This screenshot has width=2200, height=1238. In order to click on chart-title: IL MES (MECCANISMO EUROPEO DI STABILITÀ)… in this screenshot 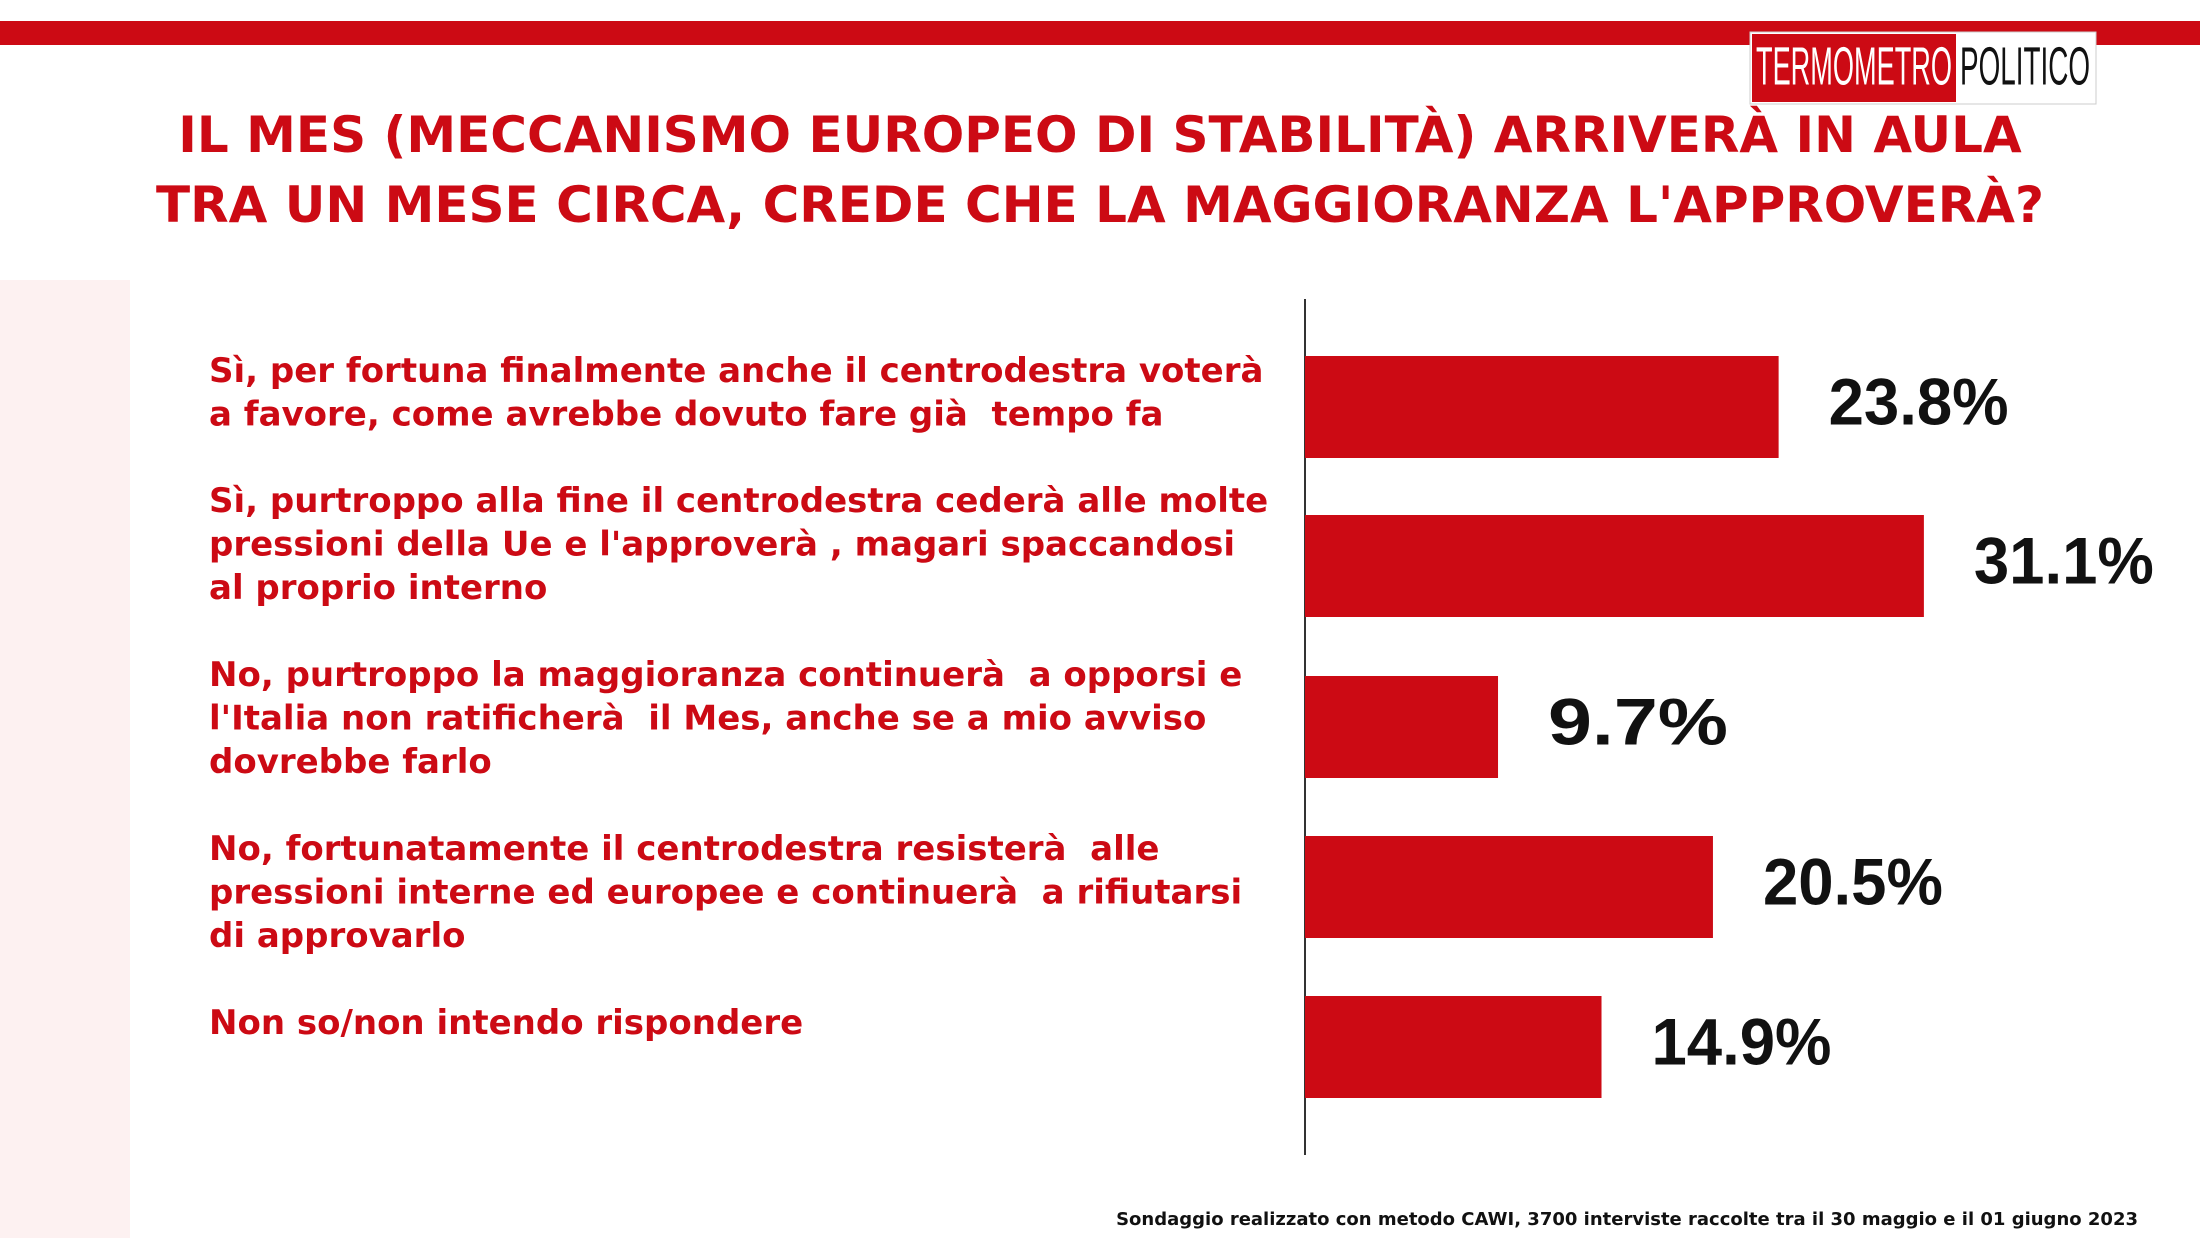, I will do `click(1100, 169)`.